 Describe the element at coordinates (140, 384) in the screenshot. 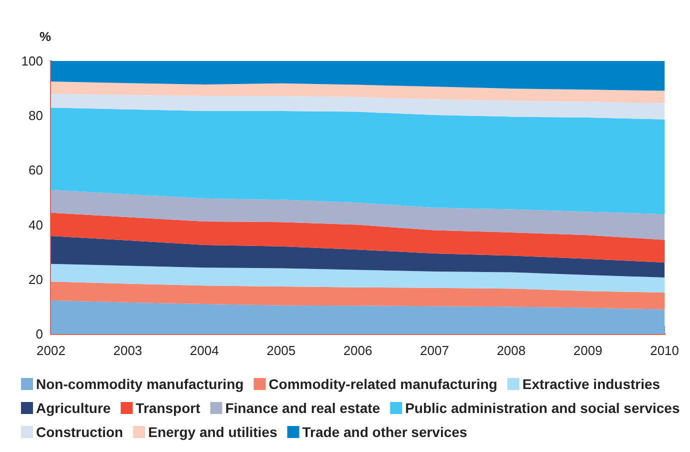

I see `legend-label: Non-commodity manufacturing` at that location.